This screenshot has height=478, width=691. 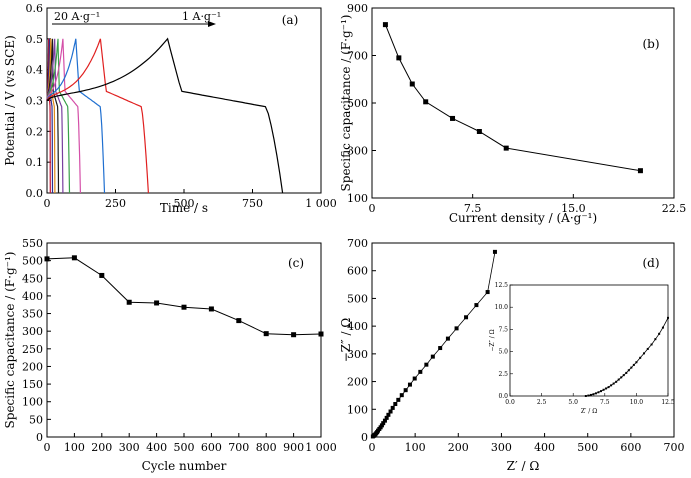 I want to click on x-axis-label: Cycle number, so click(x=184, y=466).